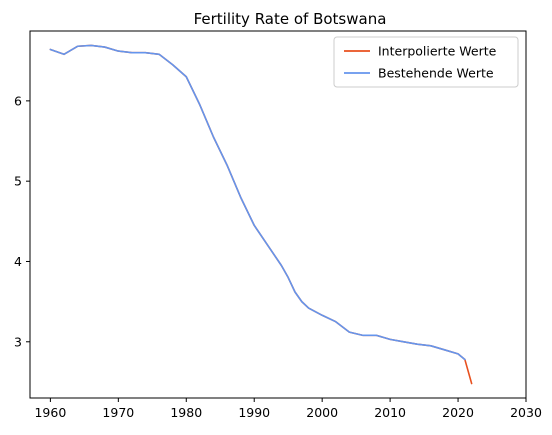 This screenshot has width=552, height=435. Describe the element at coordinates (18, 100) in the screenshot. I see `y-tick-label: 6` at that location.